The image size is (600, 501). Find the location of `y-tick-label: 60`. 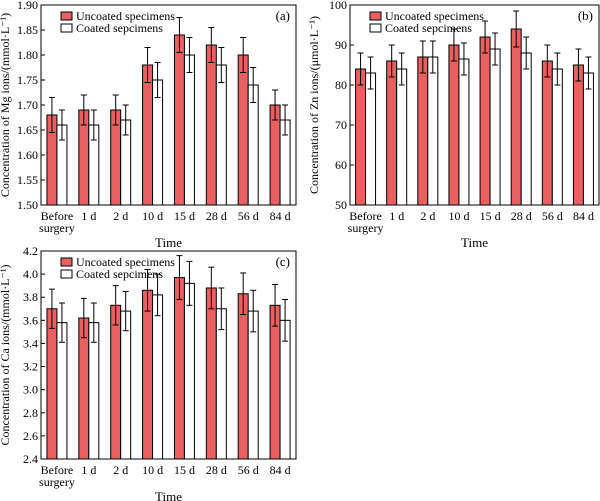

y-tick-label: 60 is located at coordinates (341, 165).